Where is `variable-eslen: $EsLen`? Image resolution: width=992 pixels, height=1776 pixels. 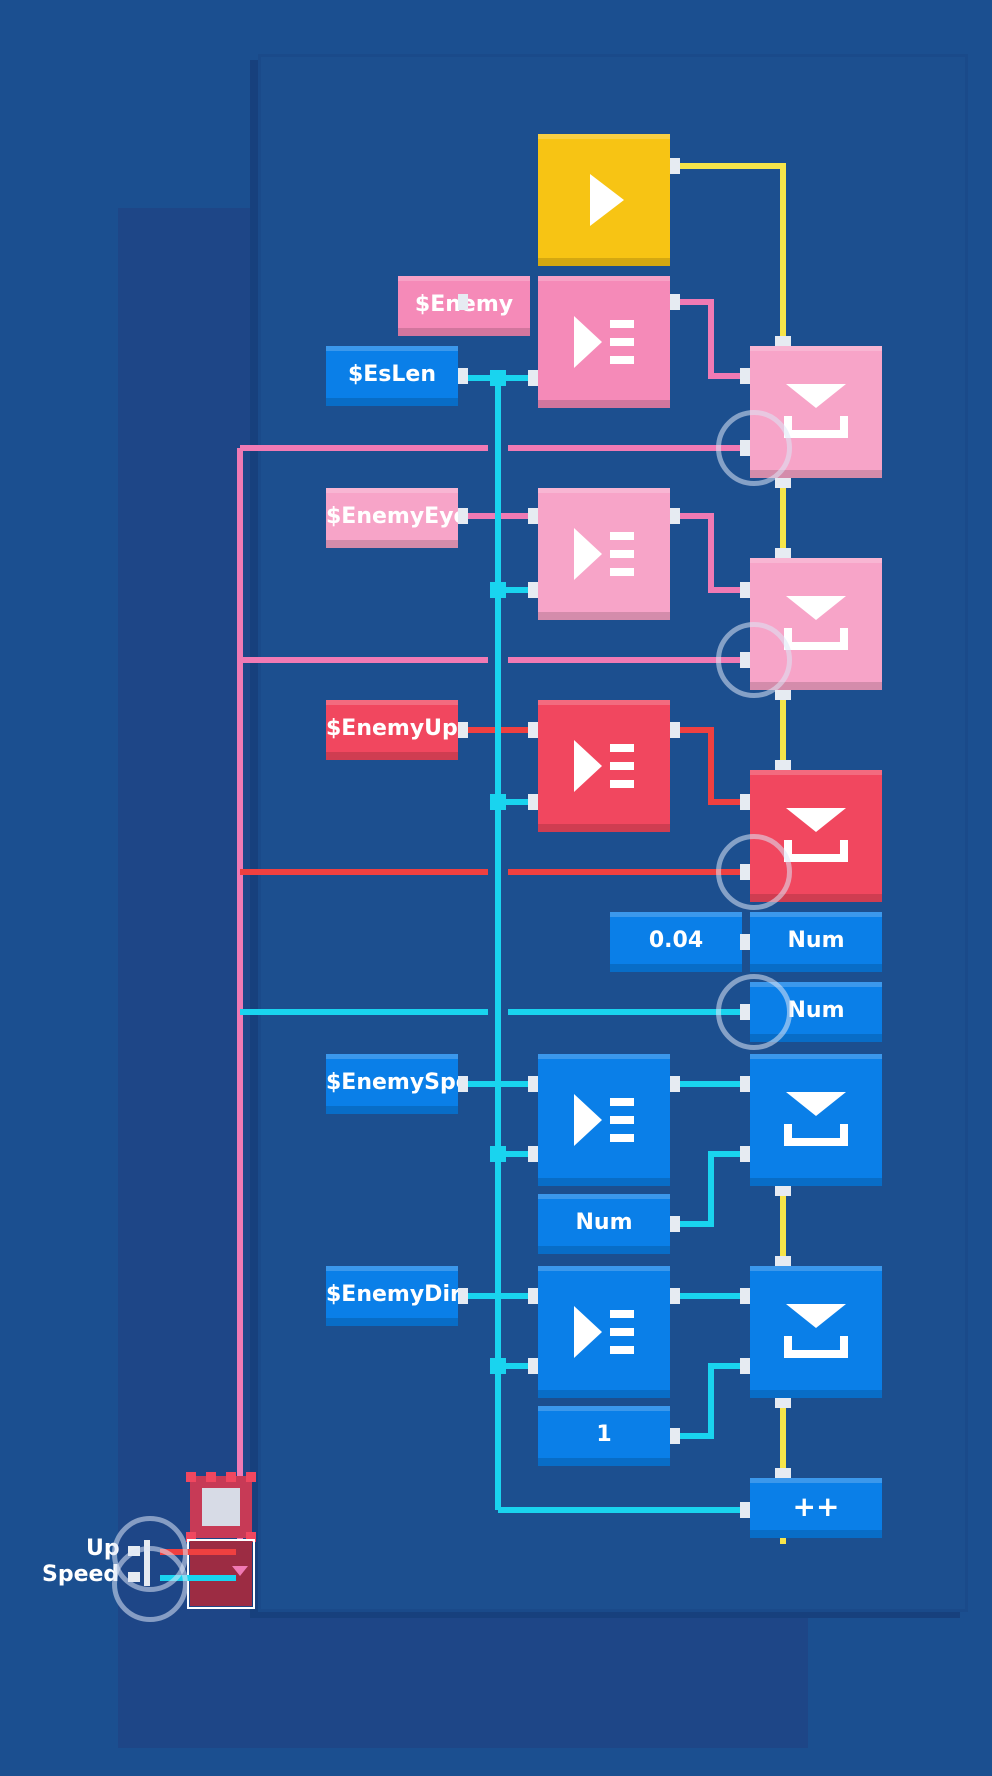 variable-eslen: $EsLen is located at coordinates (392, 376).